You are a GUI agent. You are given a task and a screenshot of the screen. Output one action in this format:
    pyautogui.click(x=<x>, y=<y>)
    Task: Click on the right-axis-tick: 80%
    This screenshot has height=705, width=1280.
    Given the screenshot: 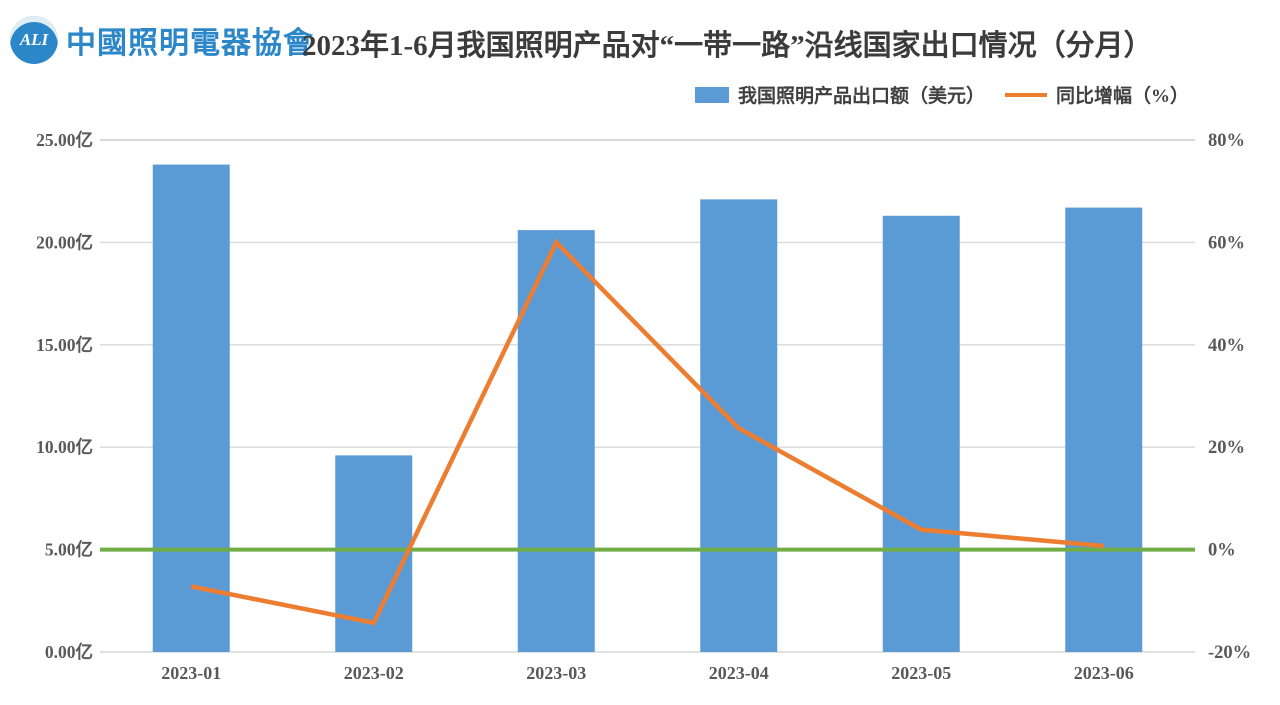 What is the action you would take?
    pyautogui.click(x=1226, y=141)
    